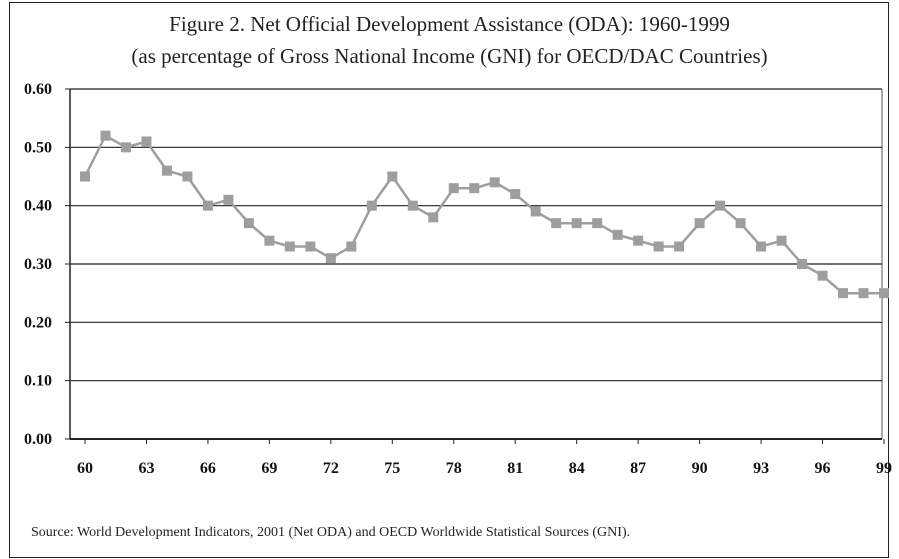 This screenshot has height=559, width=899. I want to click on y-tick-label: 0.50, so click(38, 147).